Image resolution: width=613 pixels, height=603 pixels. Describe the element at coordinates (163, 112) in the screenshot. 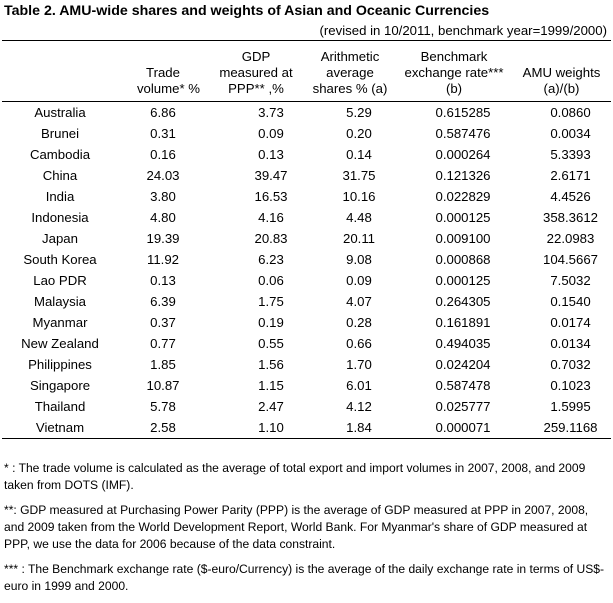

I see `cell-trade-volume: 6.86` at that location.